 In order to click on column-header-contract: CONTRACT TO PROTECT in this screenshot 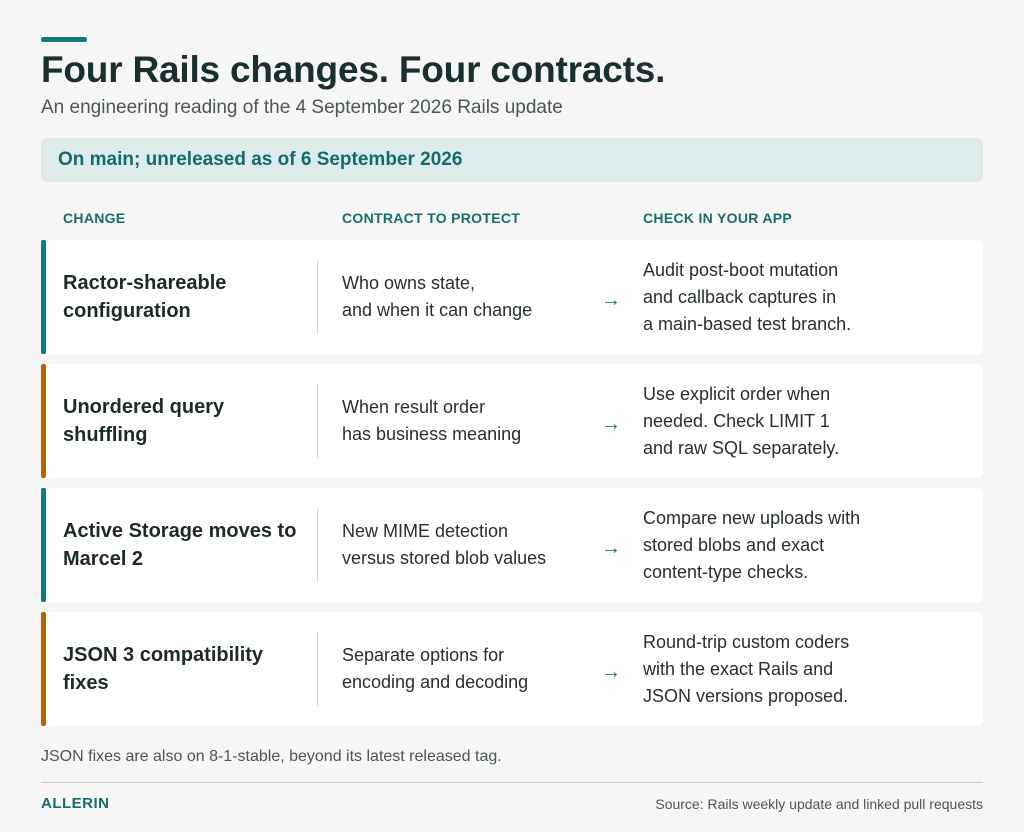, I will do `click(431, 218)`.